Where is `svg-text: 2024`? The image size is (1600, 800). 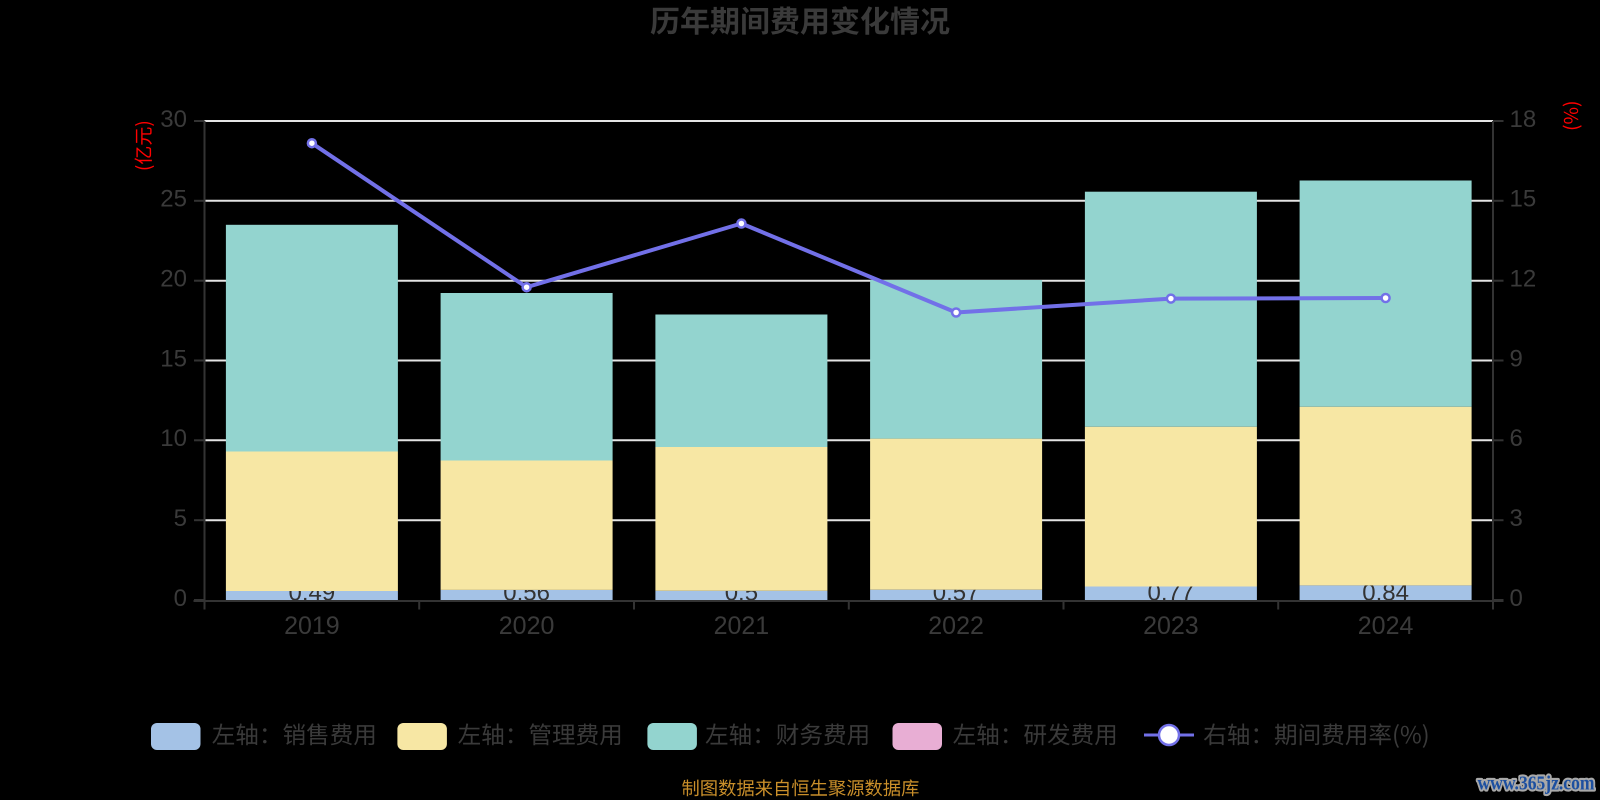
svg-text: 2024 is located at coordinates (1386, 626).